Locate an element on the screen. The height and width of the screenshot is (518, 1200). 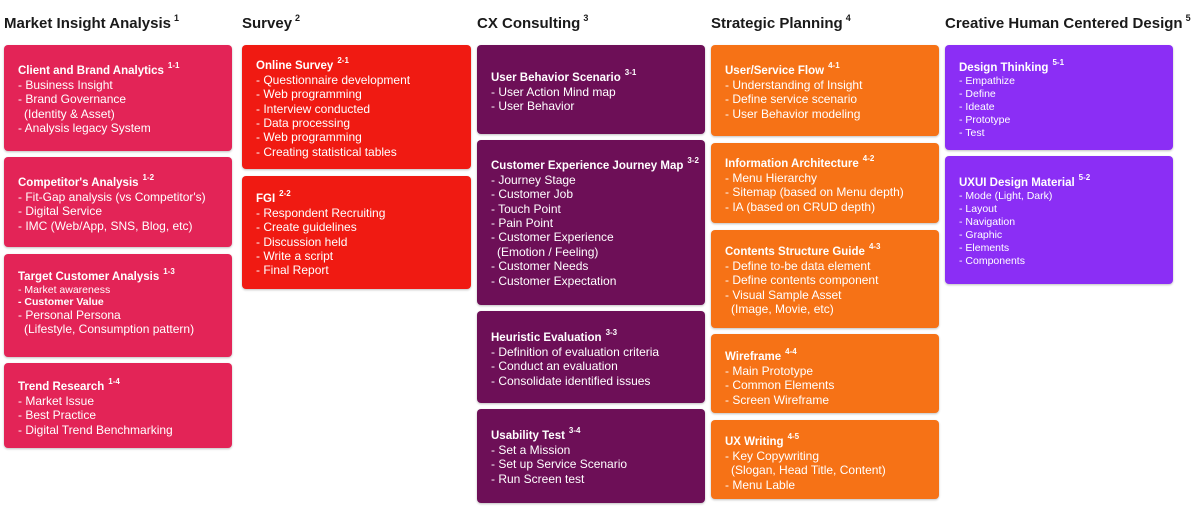
list-item: (Lifestyle, Consumption pattern) is located at coordinates (109, 329).